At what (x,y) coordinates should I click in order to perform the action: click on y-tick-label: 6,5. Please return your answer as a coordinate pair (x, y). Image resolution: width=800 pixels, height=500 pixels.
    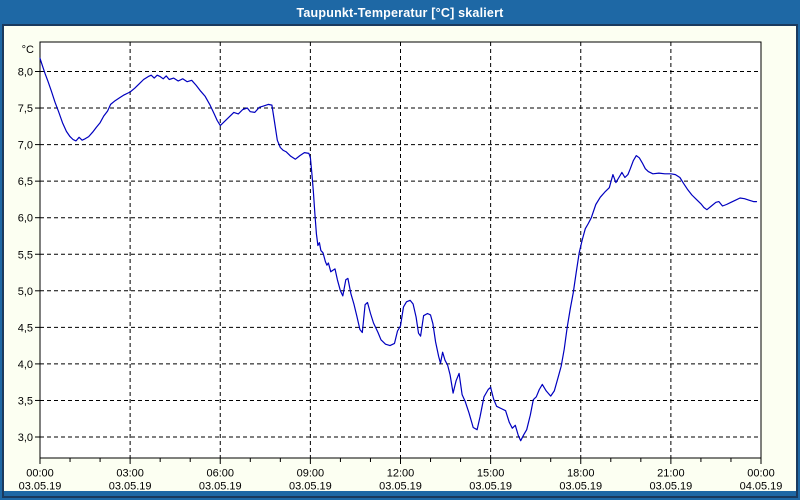
    Looking at the image, I should click on (25, 182).